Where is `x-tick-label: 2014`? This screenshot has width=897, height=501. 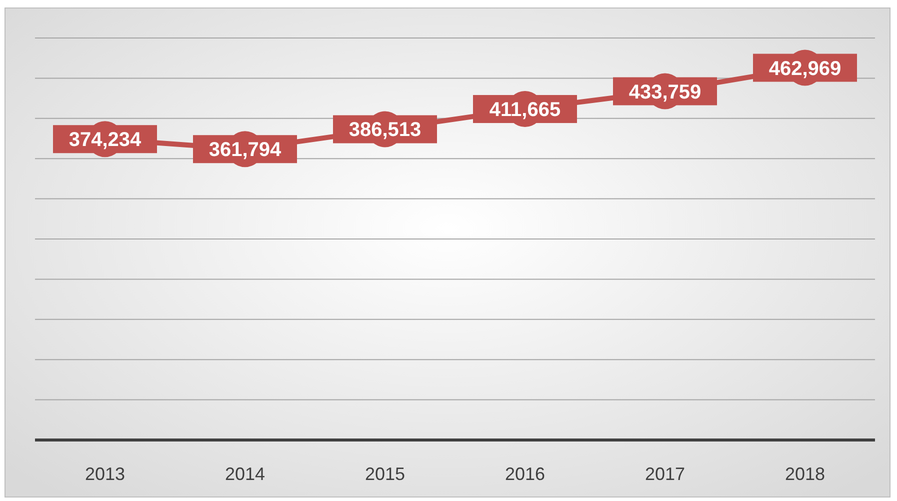 x-tick-label: 2014 is located at coordinates (245, 474).